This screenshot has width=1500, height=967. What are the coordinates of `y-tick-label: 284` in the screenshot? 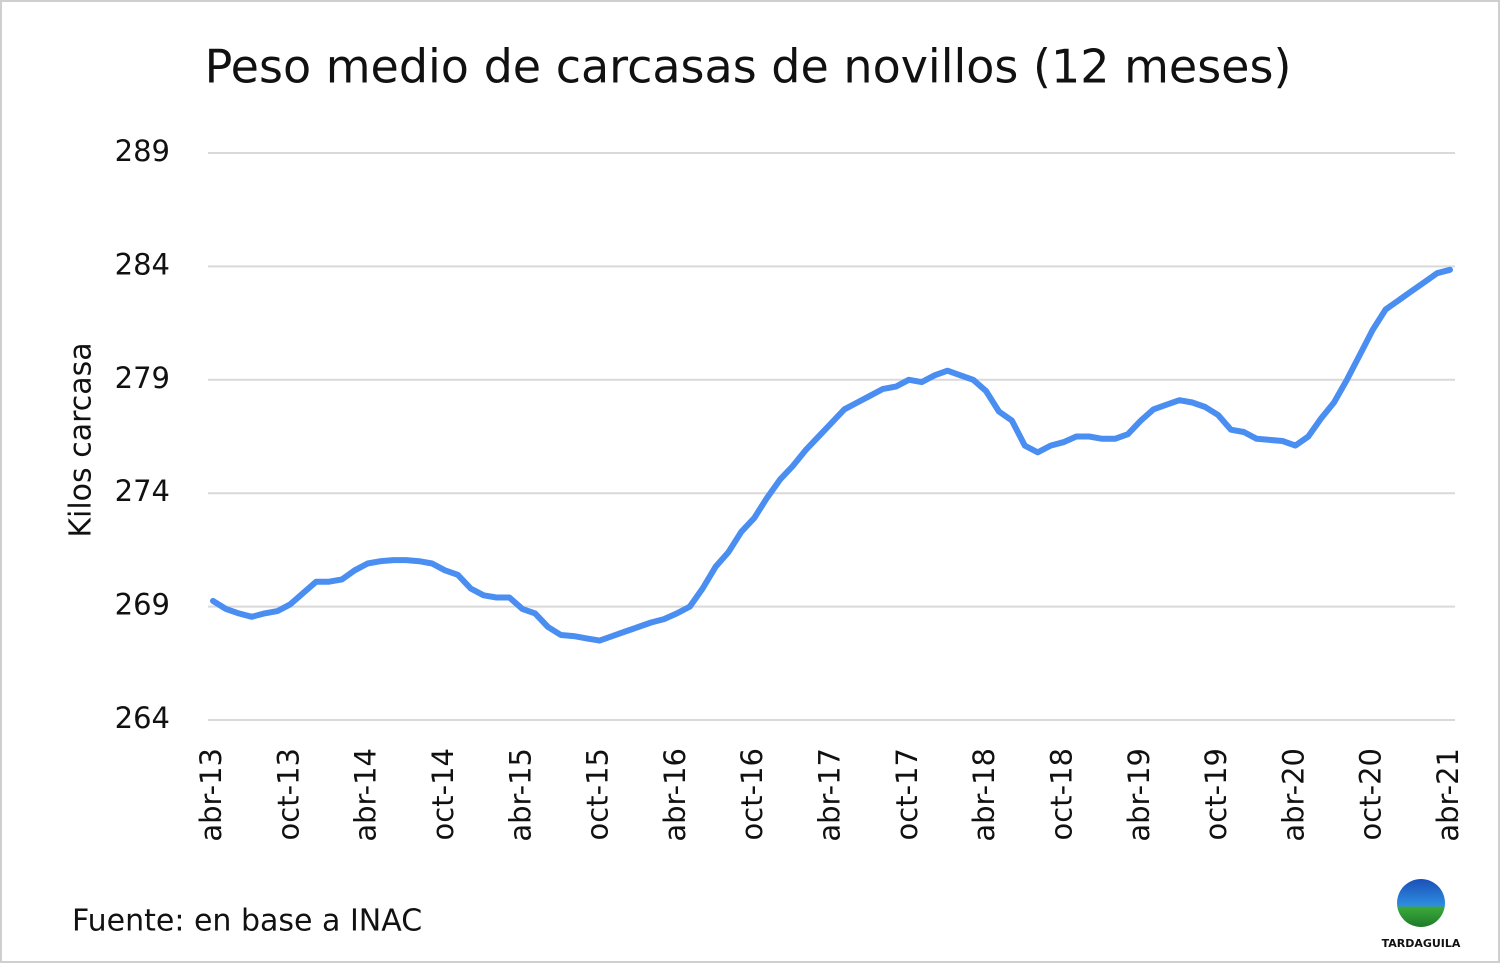 It's located at (142, 264).